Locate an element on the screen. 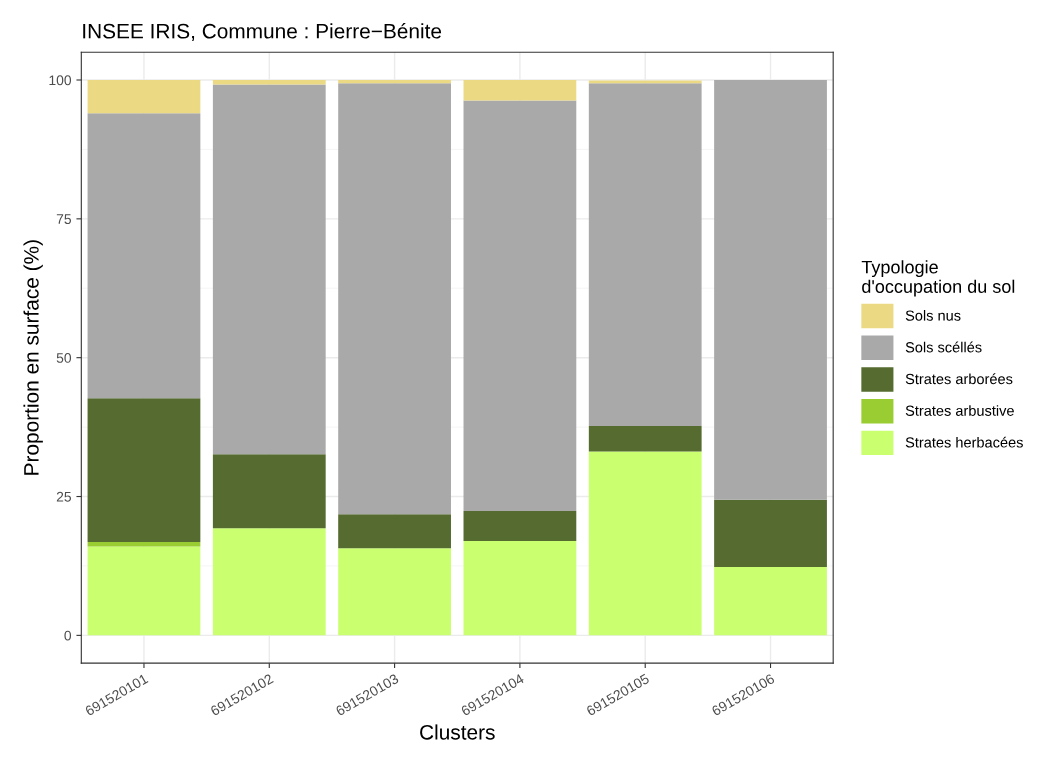 This screenshot has height=757, width=1056. chart-title: INSEE IRIS, Commune : Pierre−Bénite is located at coordinates (262, 32).